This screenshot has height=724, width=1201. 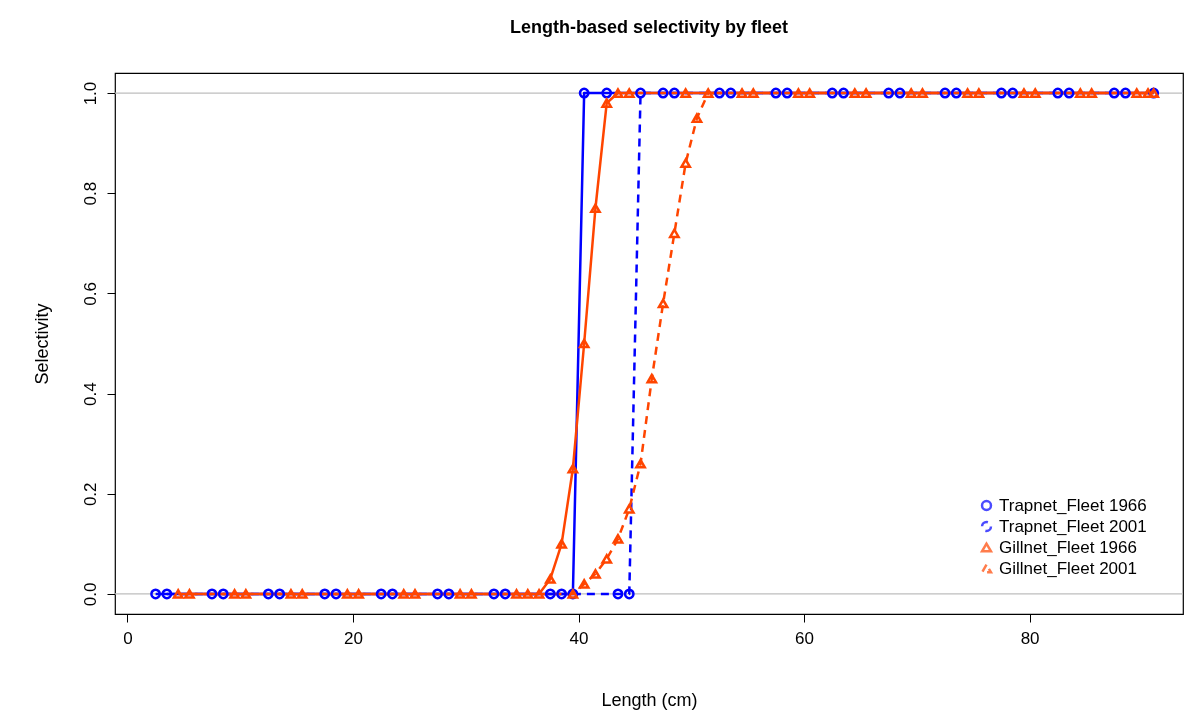 What do you see at coordinates (90, 193) in the screenshot?
I see `y-tick-label: 0.8` at bounding box center [90, 193].